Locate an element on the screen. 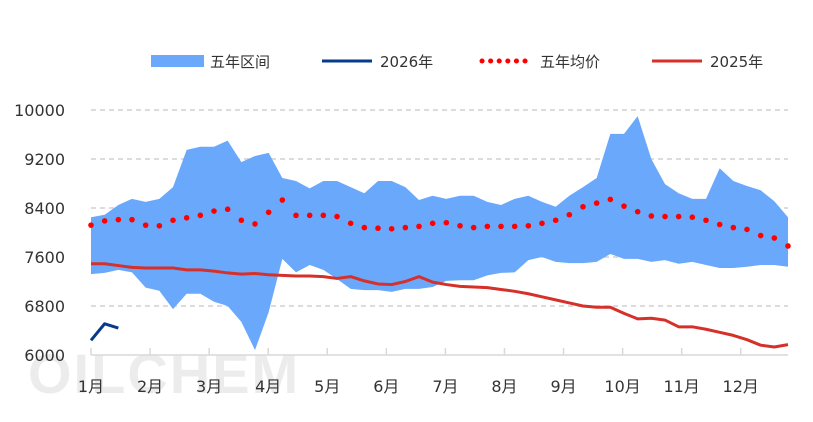  y-tick-label: 7600 is located at coordinates (44, 257).